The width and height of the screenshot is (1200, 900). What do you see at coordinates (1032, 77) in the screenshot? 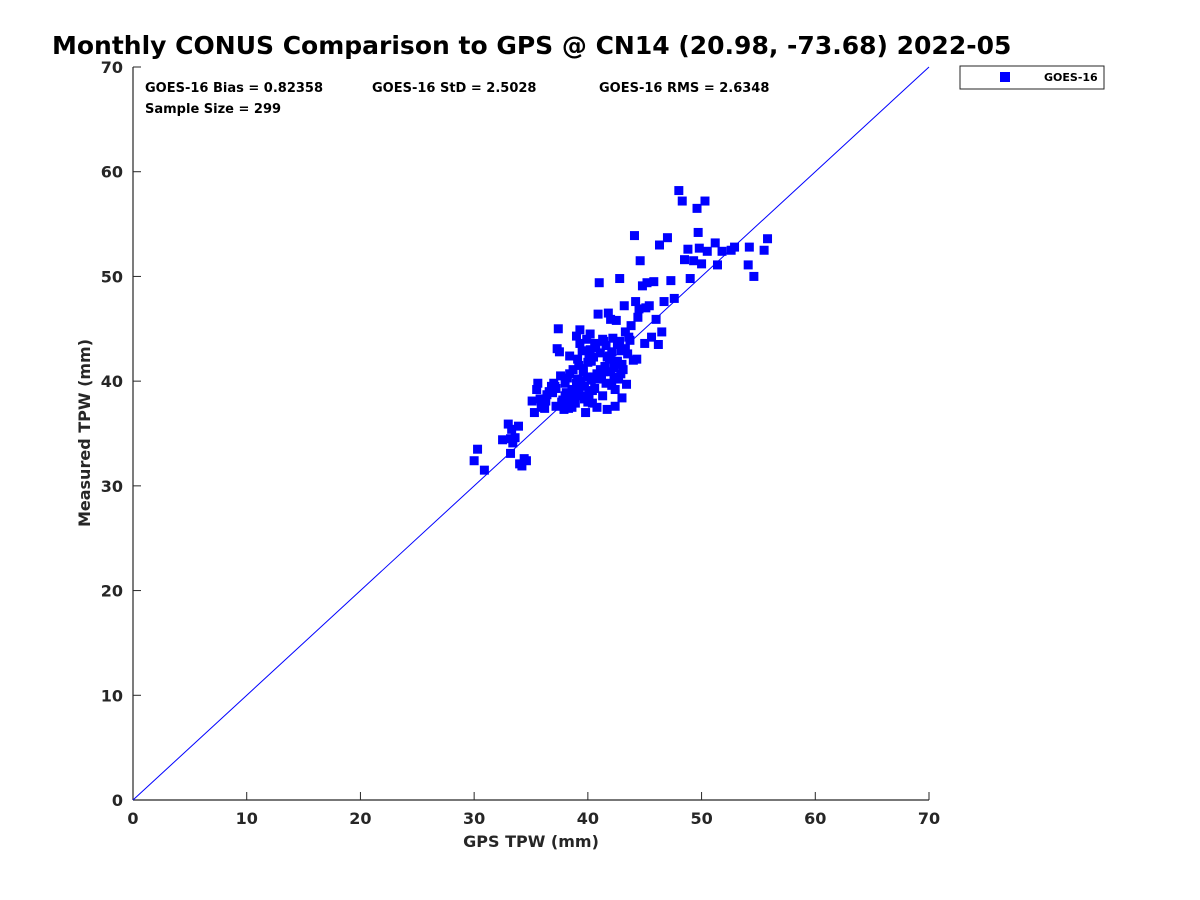
I see `legend-box` at bounding box center [1032, 77].